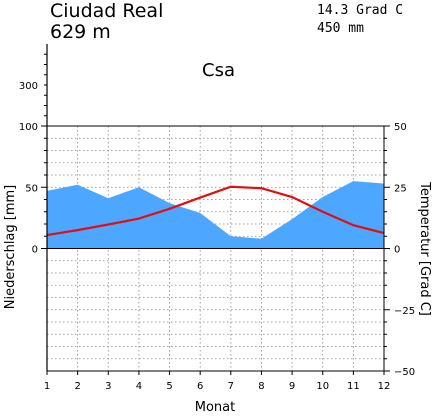 The width and height of the screenshot is (436, 416). I want to click on x-tick-label: 5, so click(169, 386).